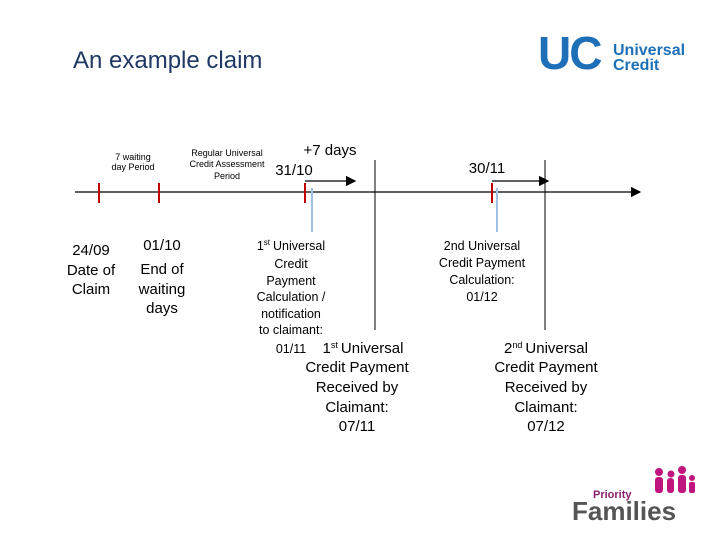 This screenshot has width=720, height=540. Describe the element at coordinates (291, 349) in the screenshot. I see `label: 01/11` at that location.